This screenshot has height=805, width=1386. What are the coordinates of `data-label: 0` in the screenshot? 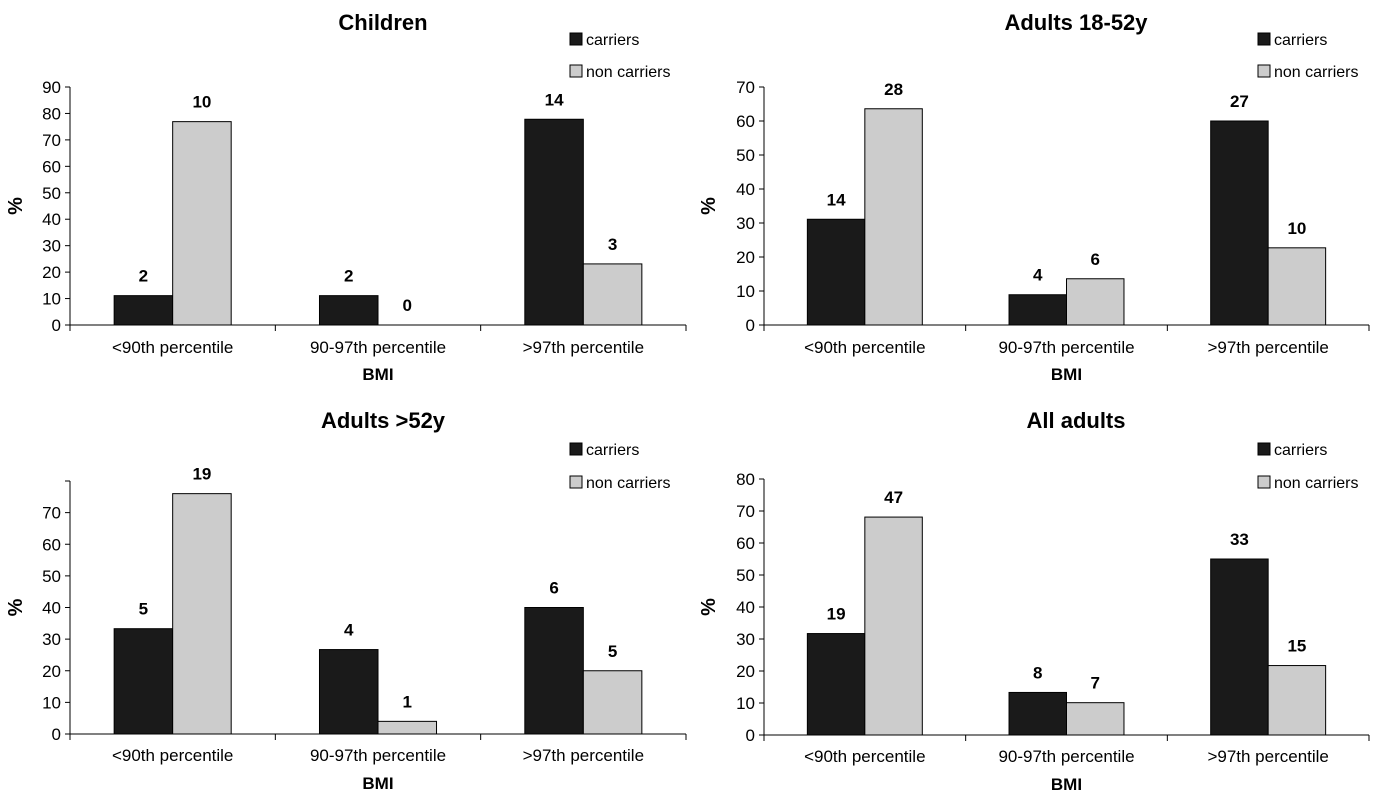 It's located at (407, 305).